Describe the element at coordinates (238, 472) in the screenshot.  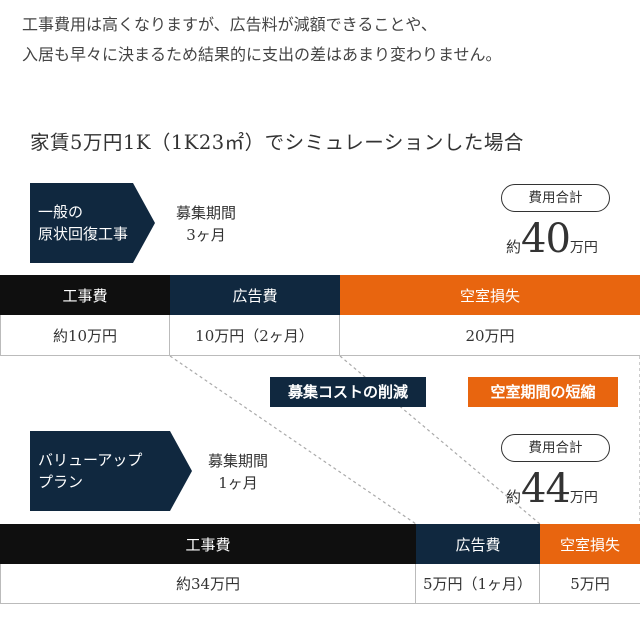
I see `plan-valueup-period: 募集期間 1ヶ月` at that location.